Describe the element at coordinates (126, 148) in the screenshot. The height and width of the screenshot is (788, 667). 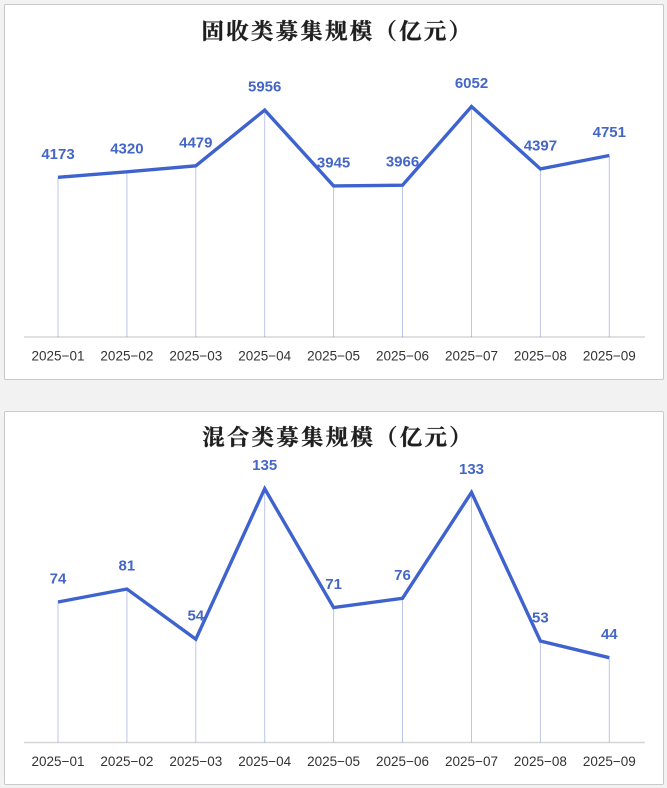
I see `svg-text: 4320` at that location.